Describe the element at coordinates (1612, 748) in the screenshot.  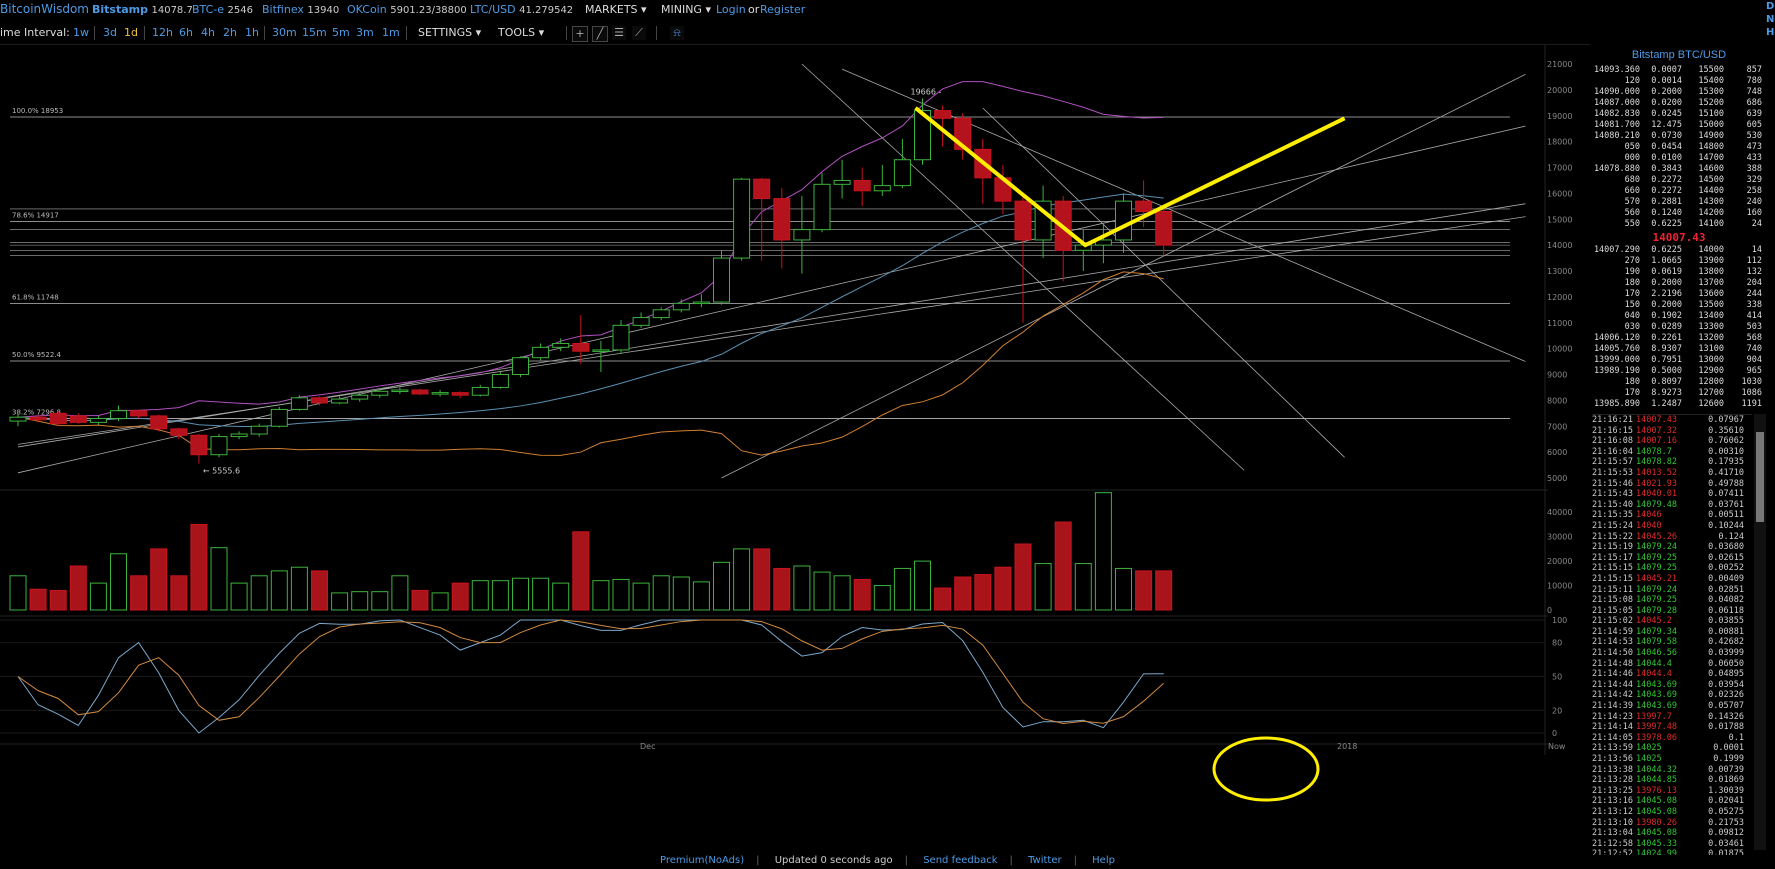
I see `trade-time: 21:13:59` at that location.